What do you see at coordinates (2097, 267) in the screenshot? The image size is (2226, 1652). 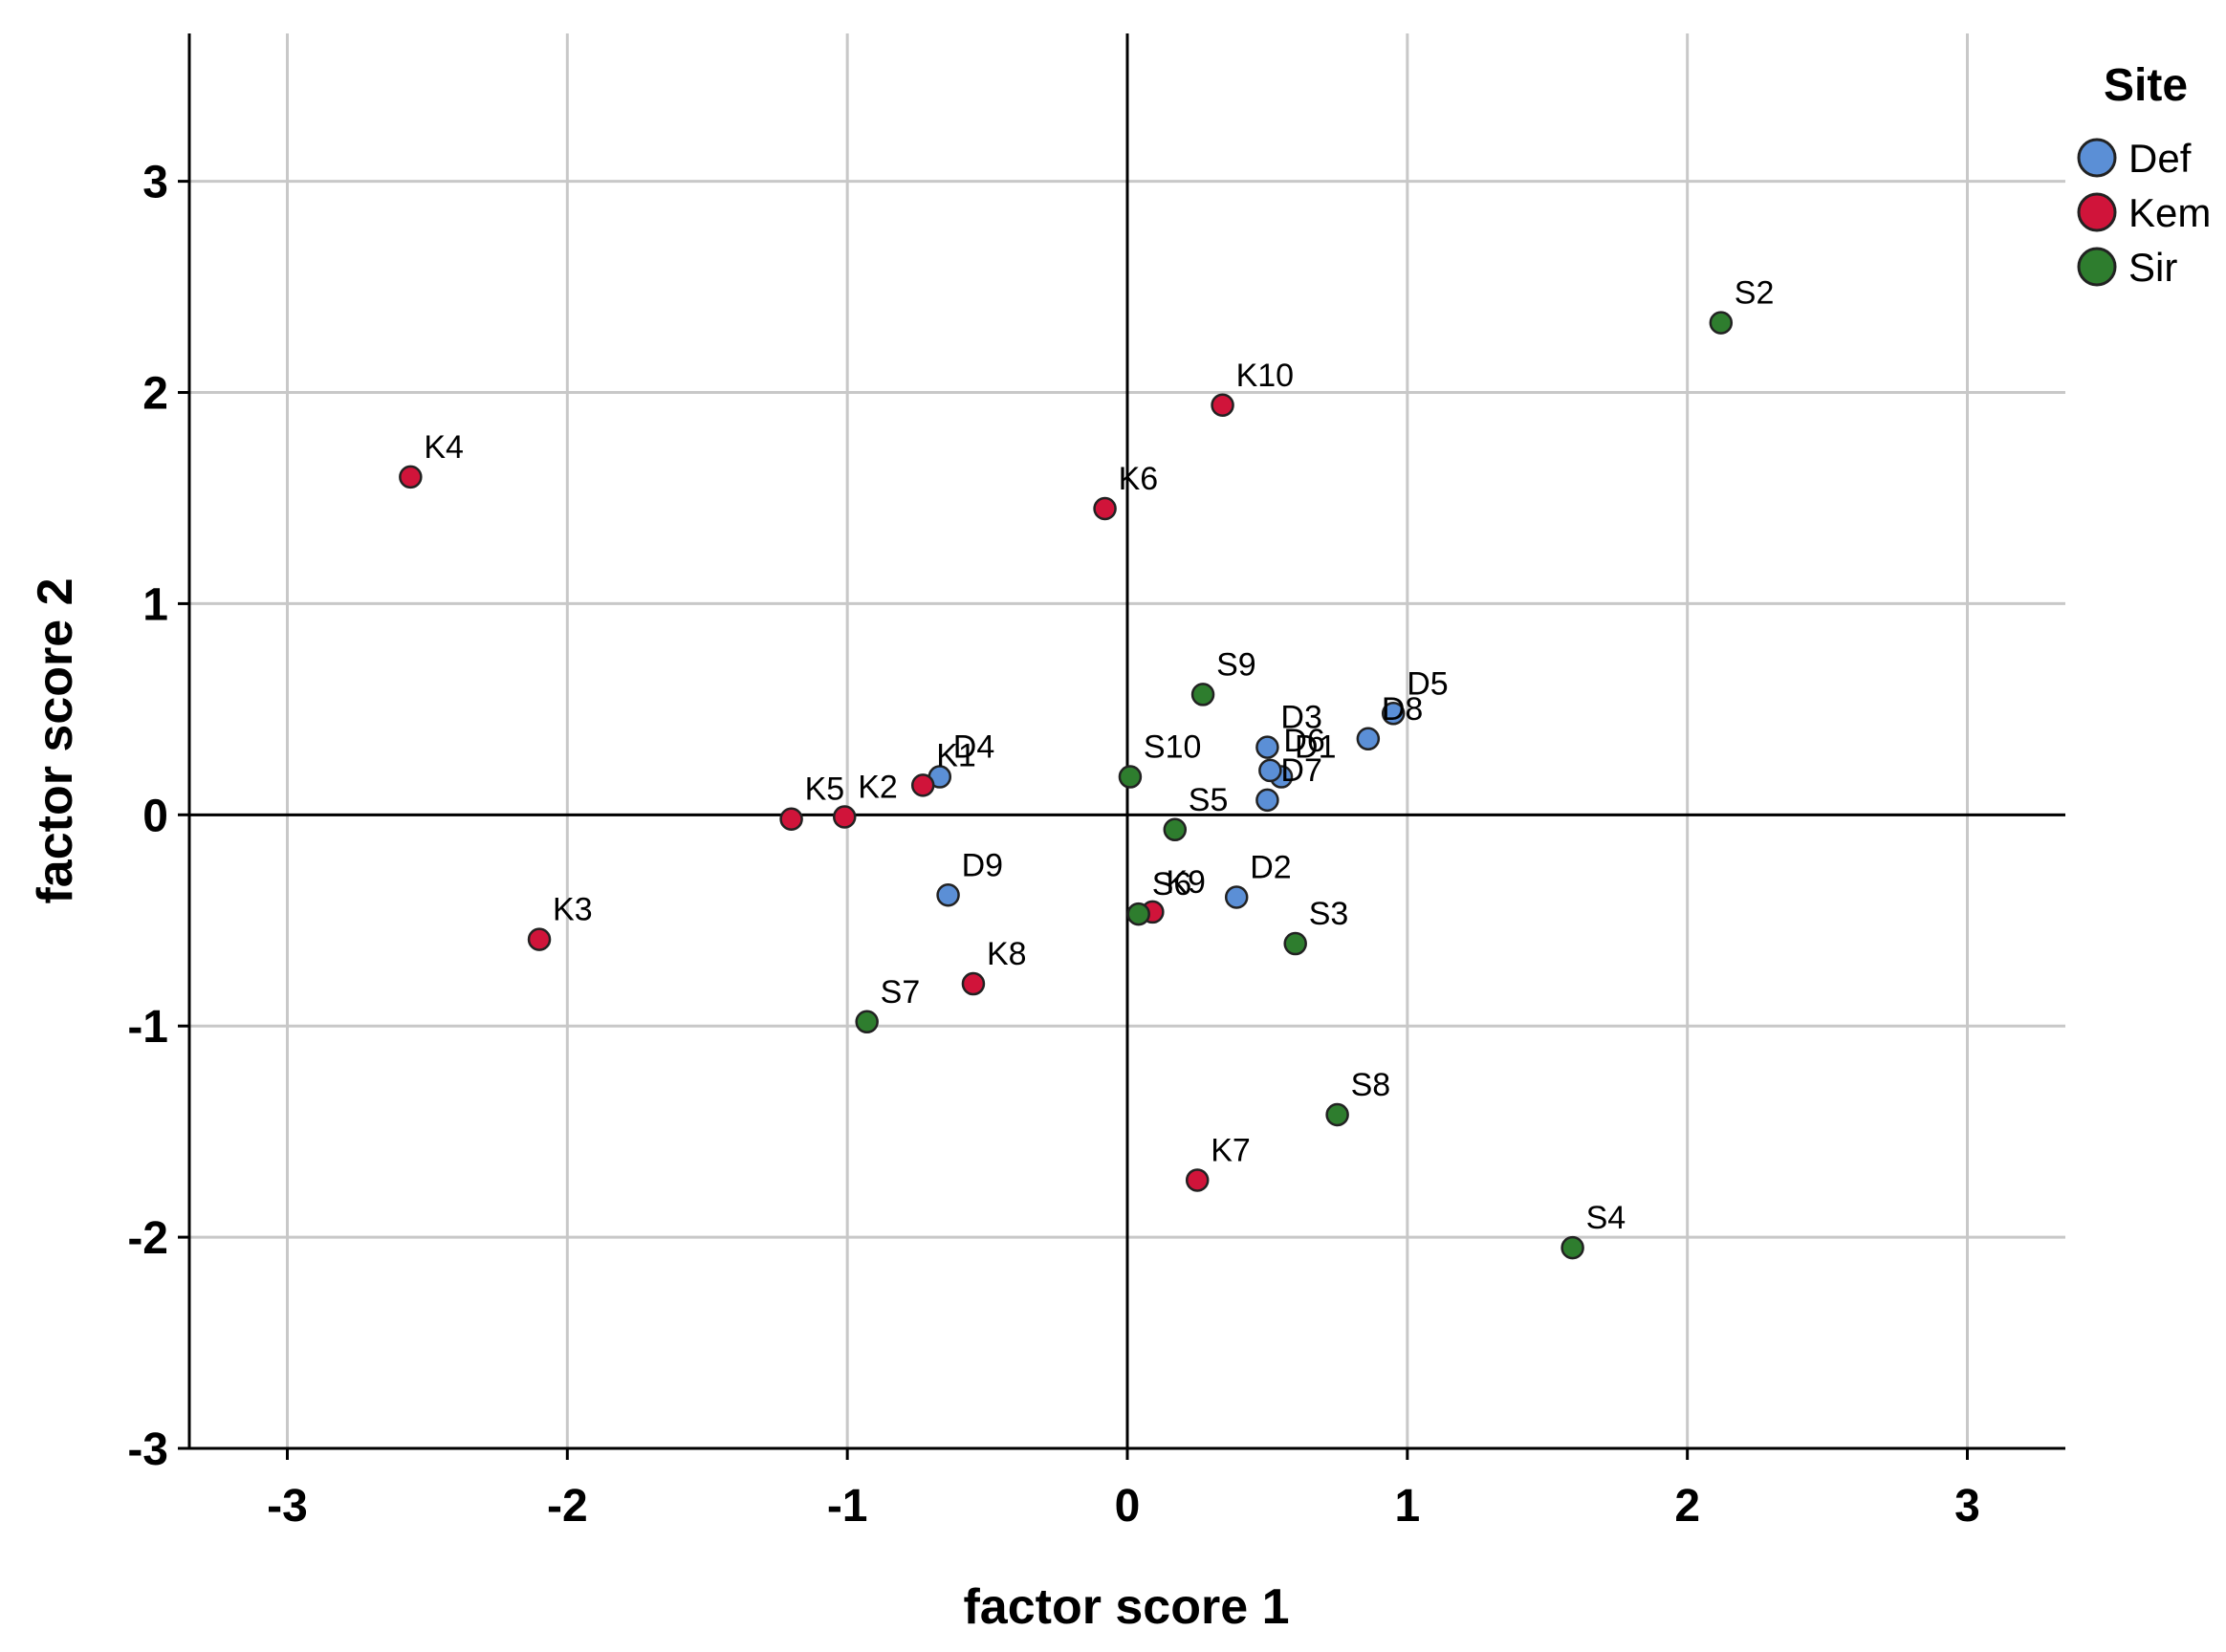 I see `legend-marker-sir` at bounding box center [2097, 267].